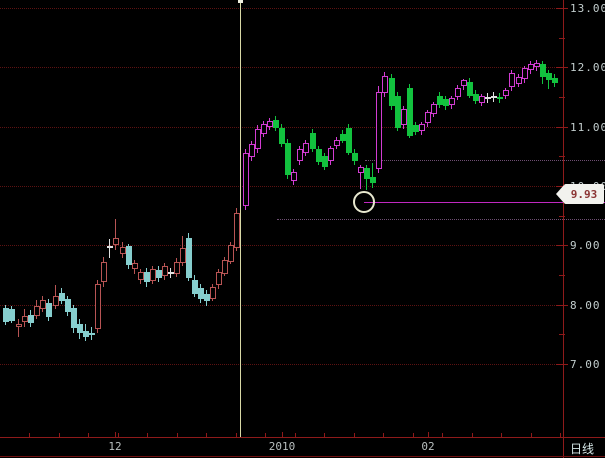 Image resolution: width=605 pixels, height=458 pixels. Describe the element at coordinates (584, 194) in the screenshot. I see `price-tag-value: 9.93` at that location.